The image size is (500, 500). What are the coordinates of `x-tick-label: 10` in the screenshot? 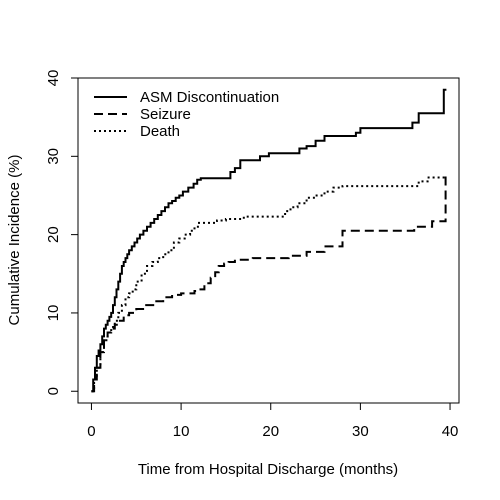 It's located at (181, 431).